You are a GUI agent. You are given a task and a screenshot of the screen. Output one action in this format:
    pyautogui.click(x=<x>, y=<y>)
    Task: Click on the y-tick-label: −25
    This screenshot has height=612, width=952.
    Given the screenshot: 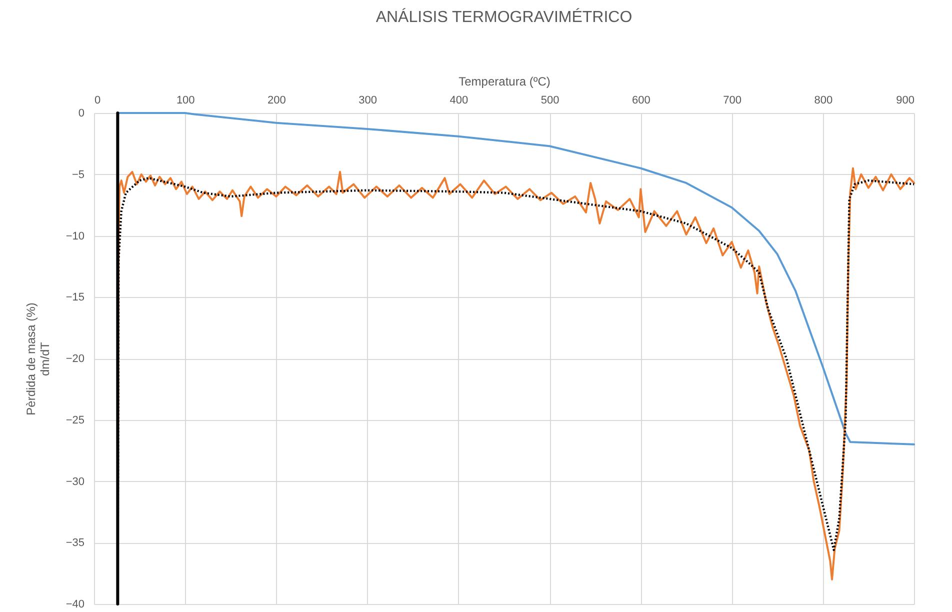 What is the action you would take?
    pyautogui.click(x=75, y=420)
    